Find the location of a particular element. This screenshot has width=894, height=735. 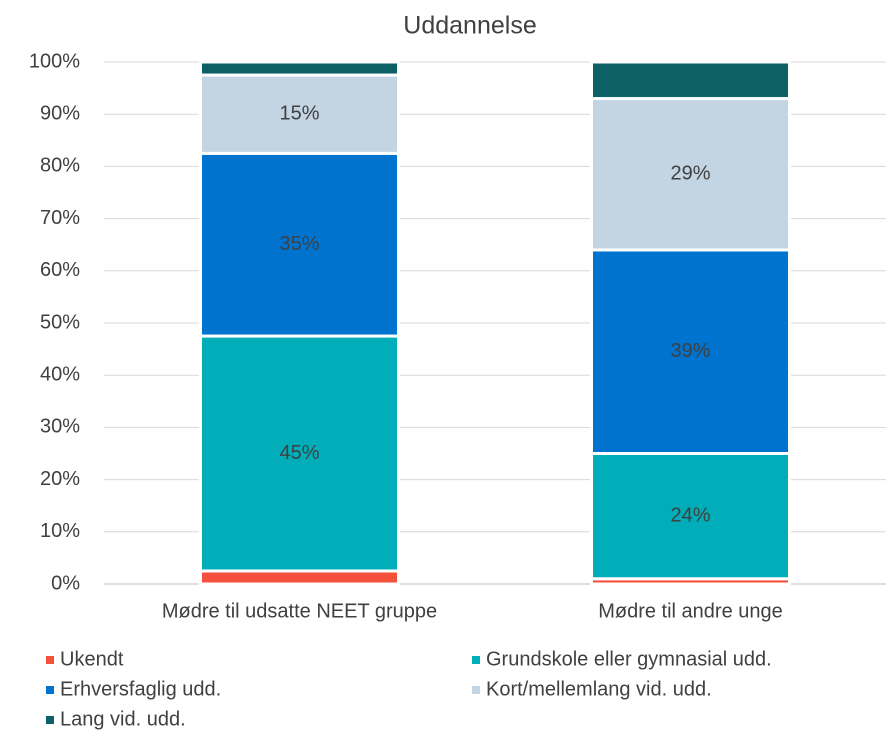

y-tick-label: 90% is located at coordinates (60, 113).